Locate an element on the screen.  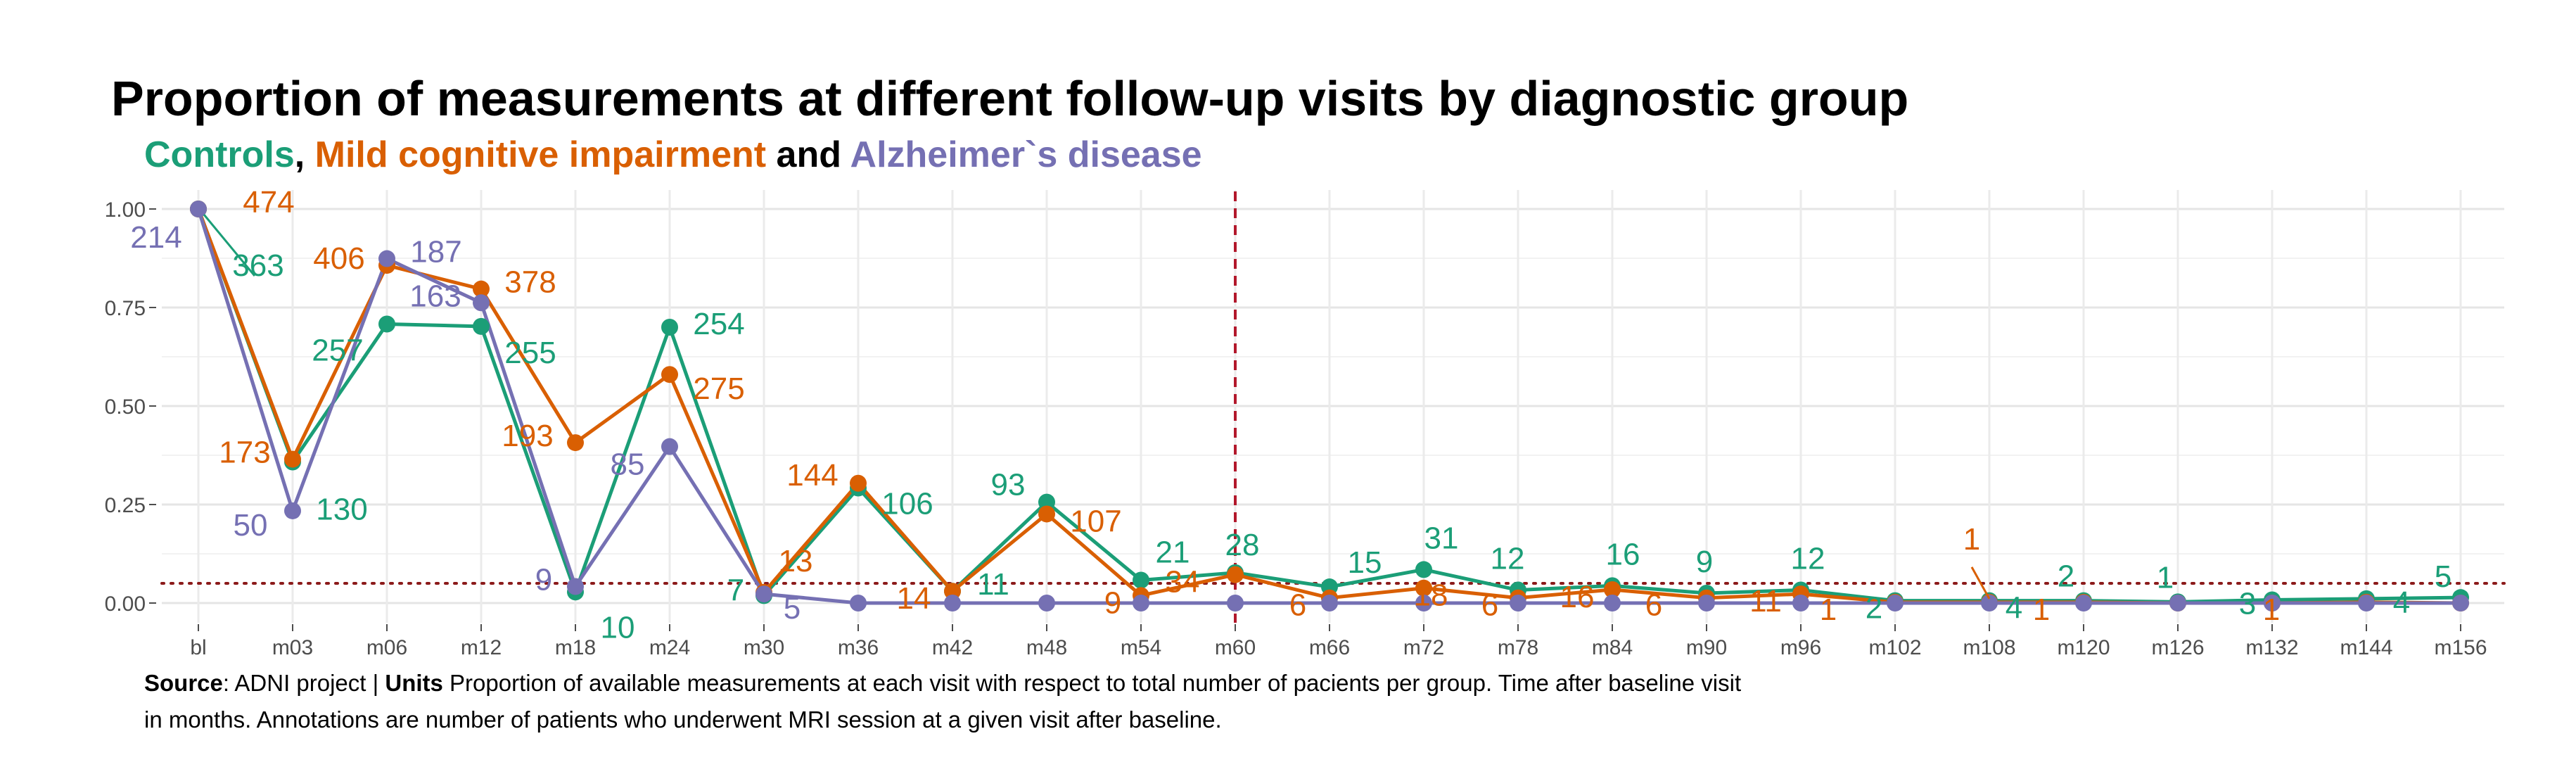
x-tick-label: m144 is located at coordinates (2366, 647).